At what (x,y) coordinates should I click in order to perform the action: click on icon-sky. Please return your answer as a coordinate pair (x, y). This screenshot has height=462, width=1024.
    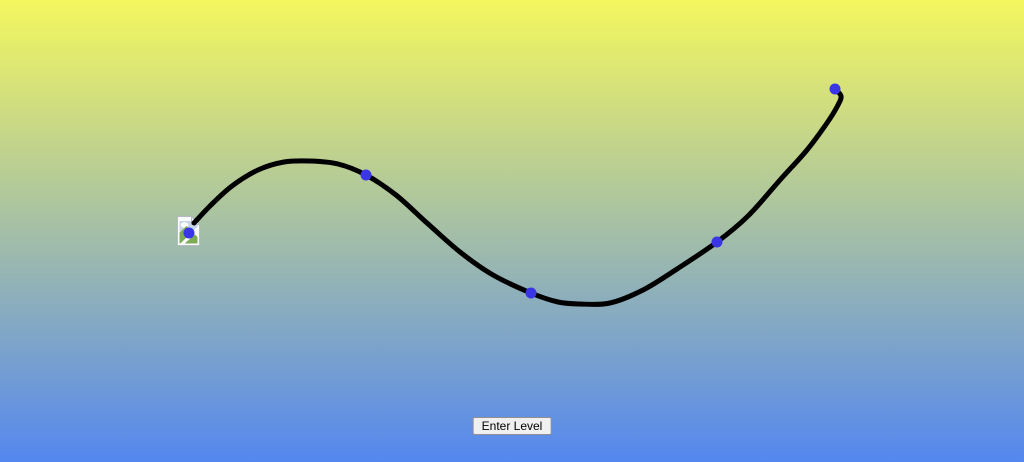
    Looking at the image, I should click on (188, 226).